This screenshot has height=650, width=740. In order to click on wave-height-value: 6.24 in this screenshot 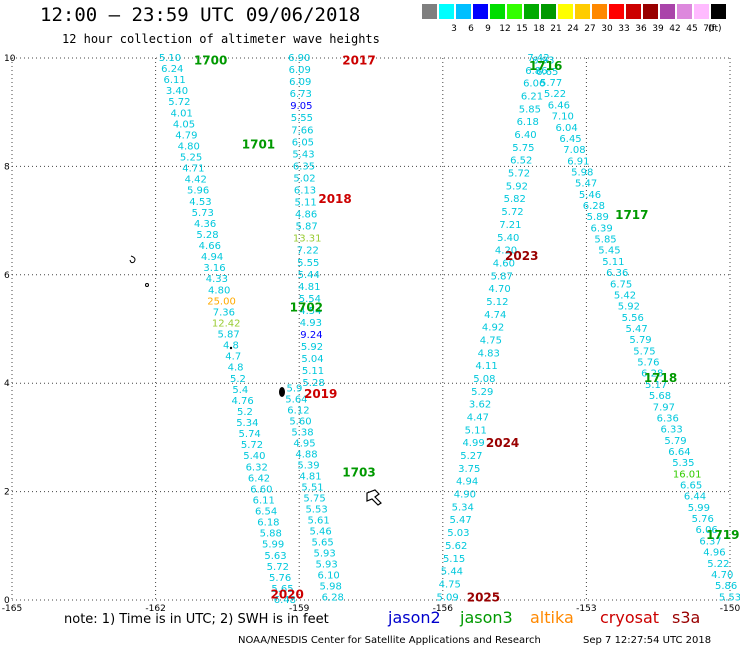, I will do `click(172, 69)`.